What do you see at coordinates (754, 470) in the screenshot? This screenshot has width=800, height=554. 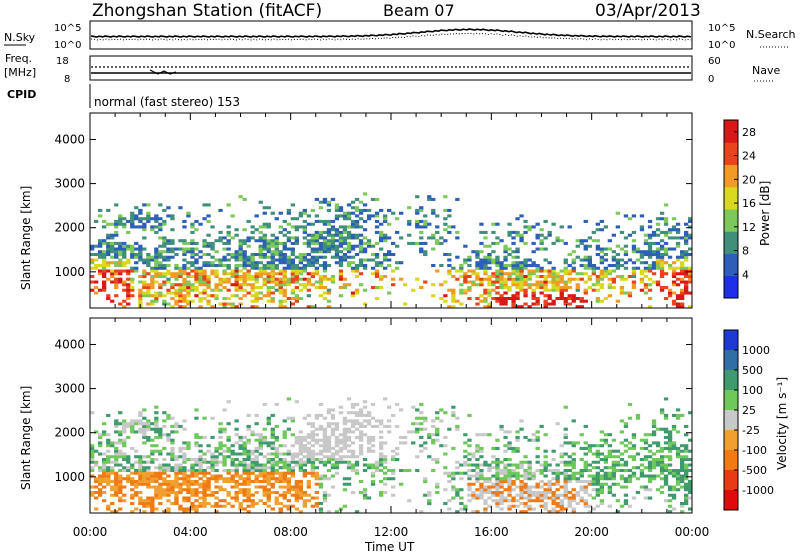 I see `colorbar-tick-label: -500` at bounding box center [754, 470].